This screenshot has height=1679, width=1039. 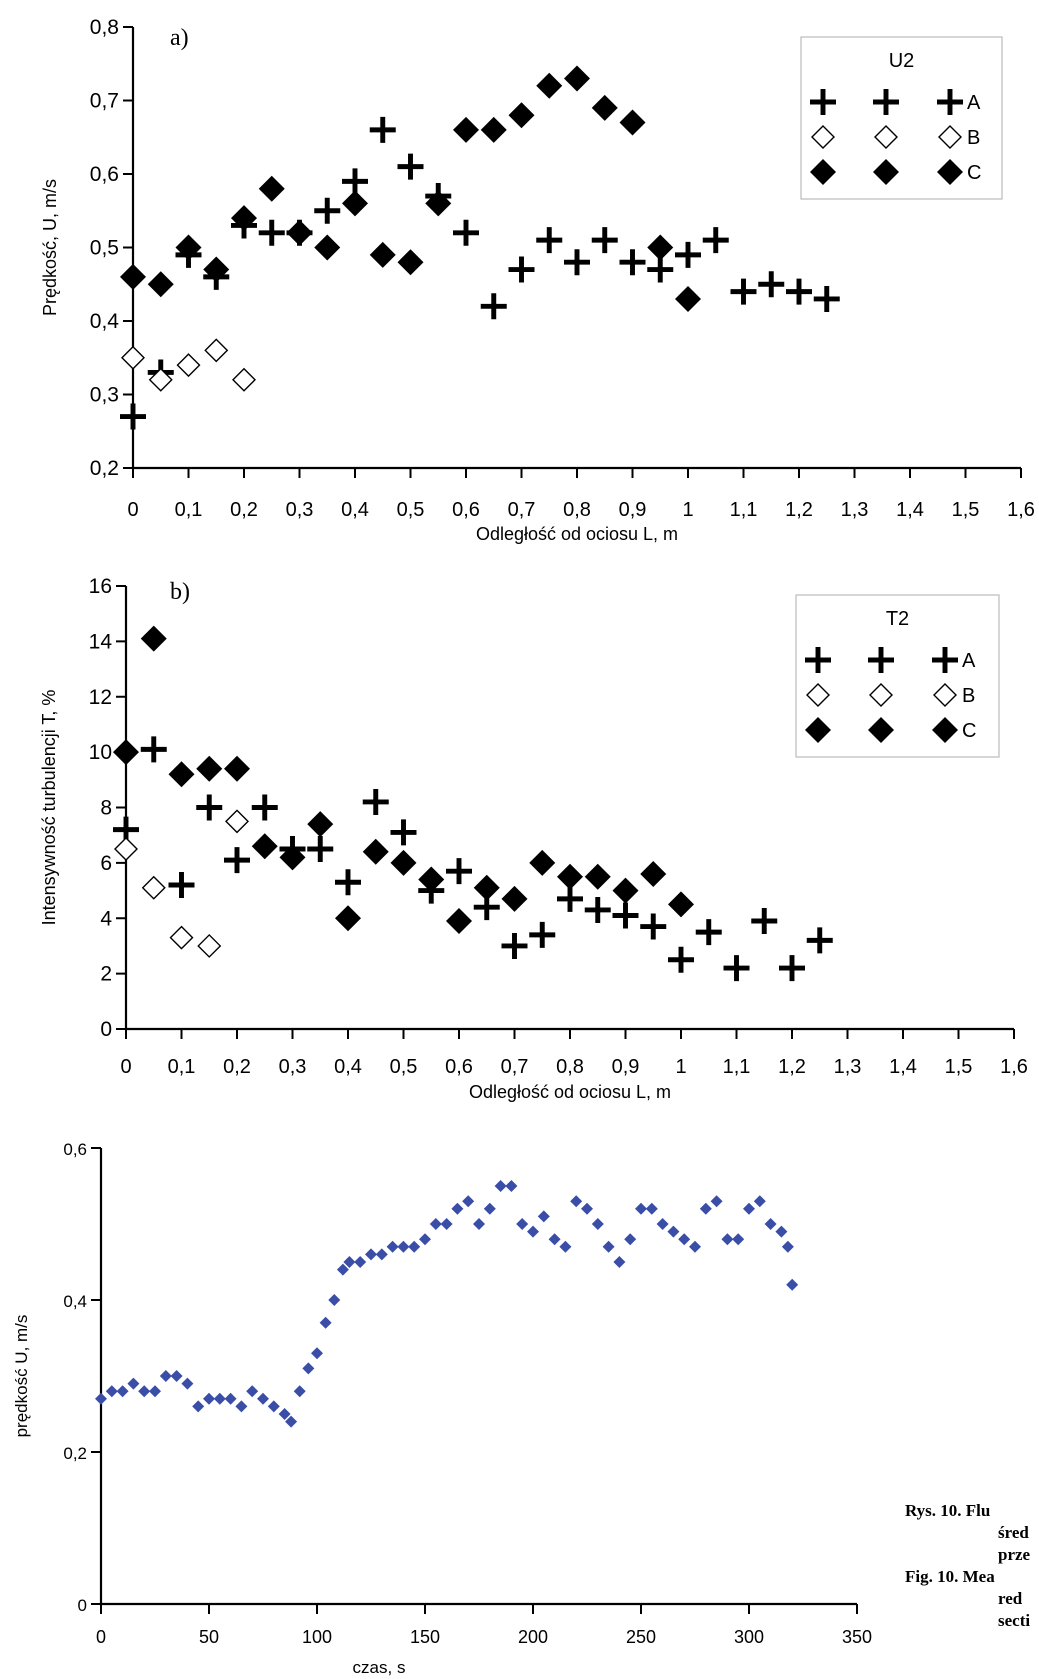 What do you see at coordinates (1014, 1554) in the screenshot?
I see `caption-line: prze` at bounding box center [1014, 1554].